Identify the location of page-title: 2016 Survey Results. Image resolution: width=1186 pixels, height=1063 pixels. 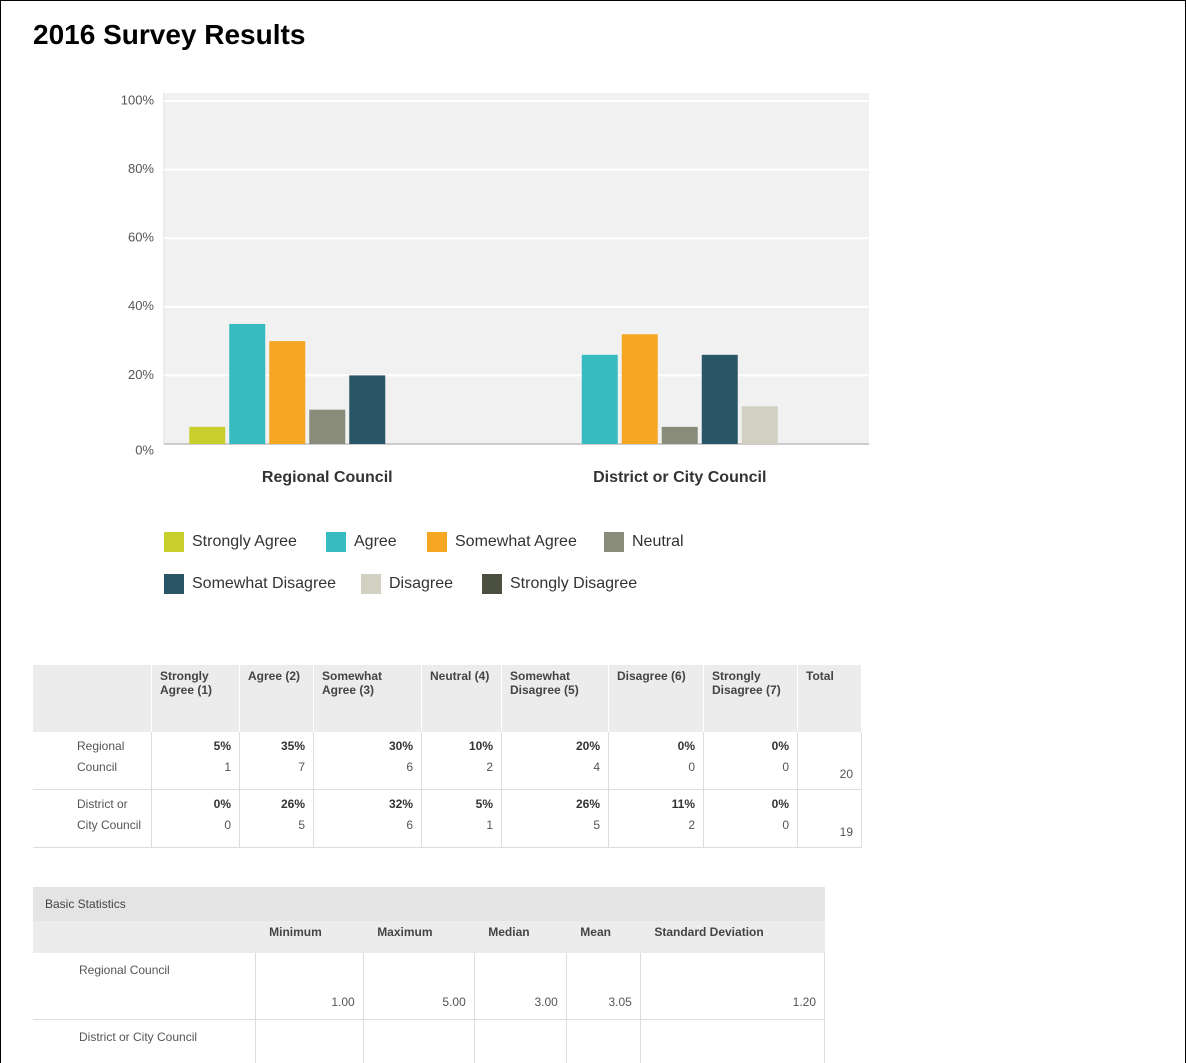
(169, 34).